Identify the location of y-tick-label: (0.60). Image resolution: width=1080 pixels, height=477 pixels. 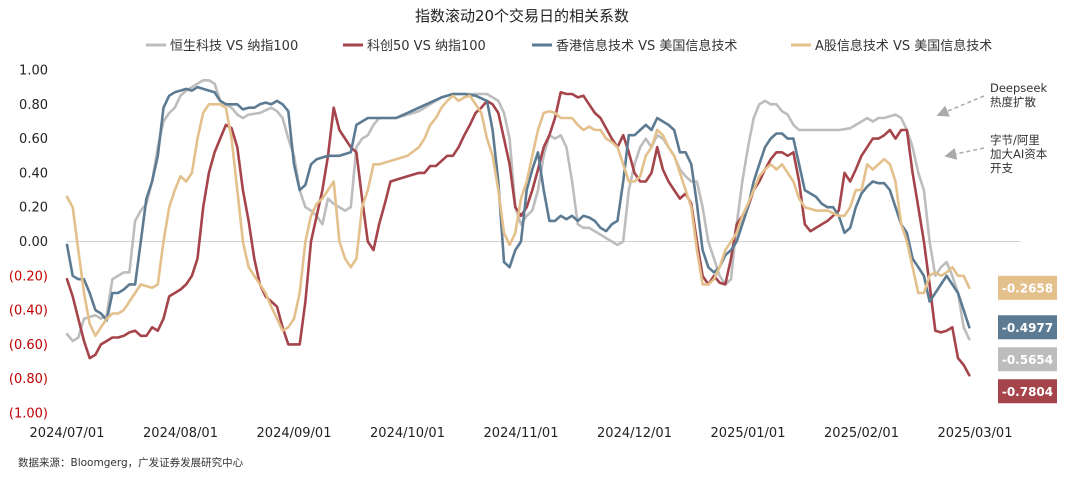
(28, 345).